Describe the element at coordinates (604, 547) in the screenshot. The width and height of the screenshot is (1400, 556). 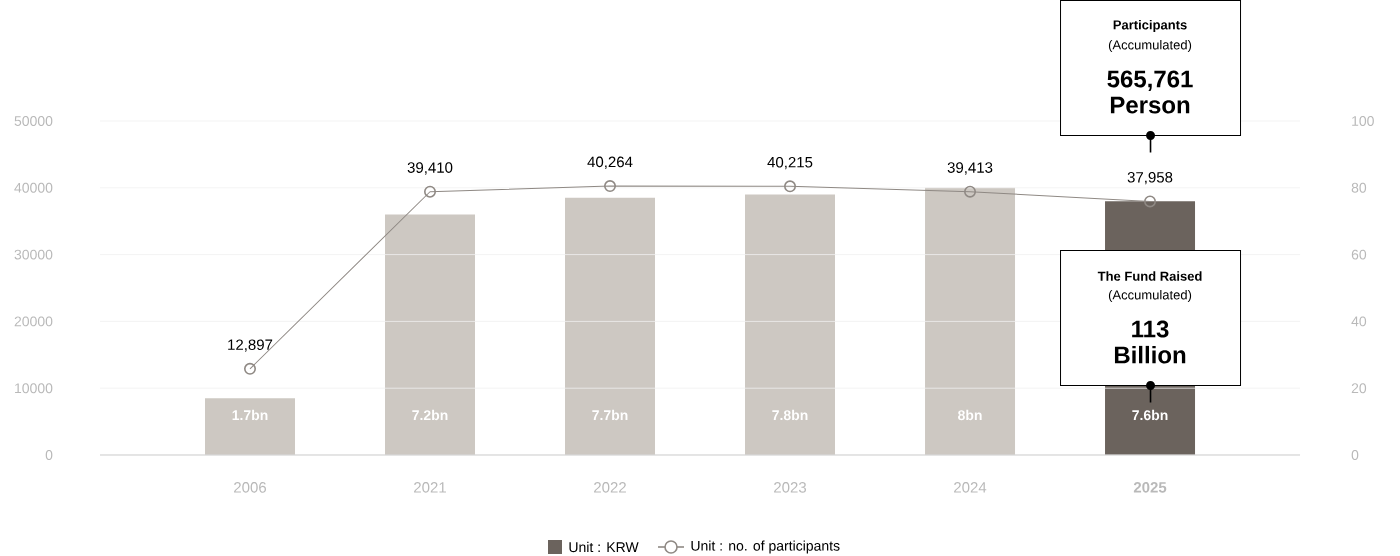
I see `legend-label: Unit : KRW` at that location.